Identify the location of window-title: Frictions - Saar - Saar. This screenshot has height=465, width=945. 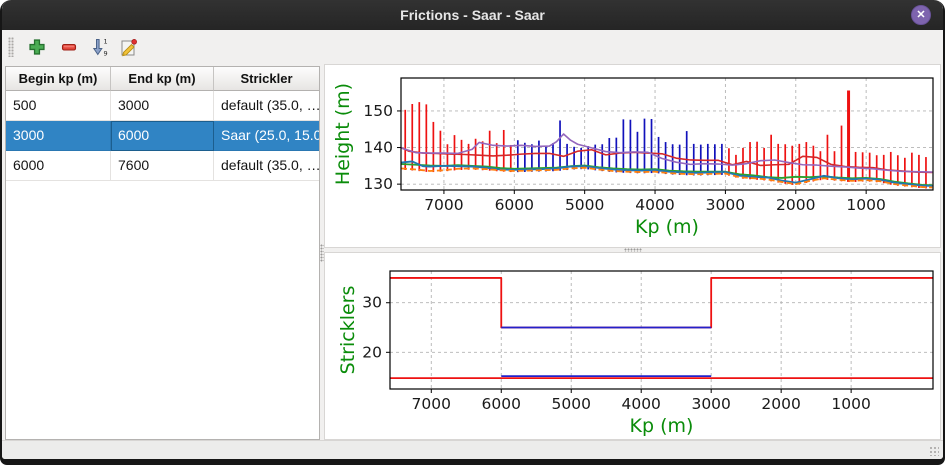
(472, 15).